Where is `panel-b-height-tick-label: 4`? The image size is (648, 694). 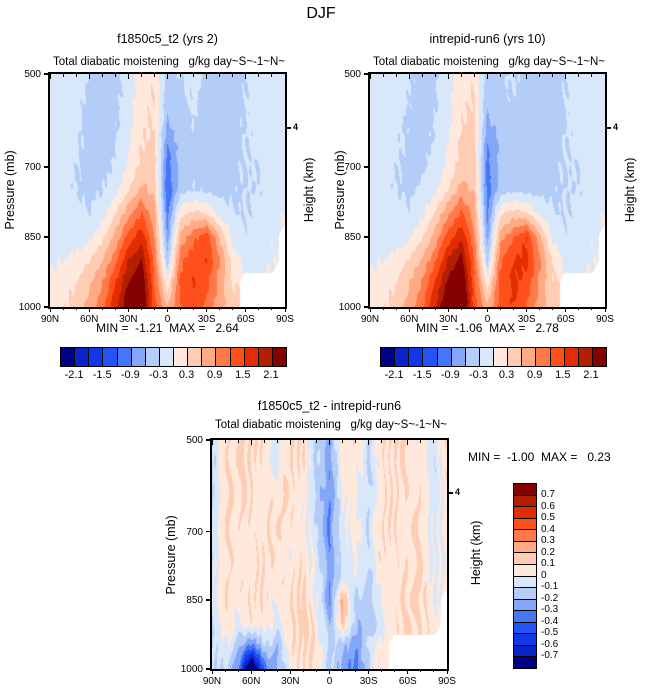 panel-b-height-tick-label: 4 is located at coordinates (616, 127).